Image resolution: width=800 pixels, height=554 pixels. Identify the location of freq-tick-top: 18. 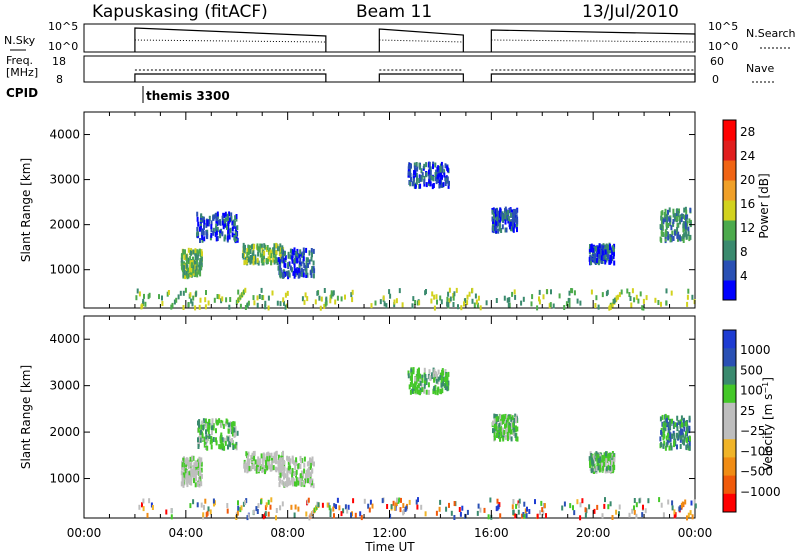
(59, 61).